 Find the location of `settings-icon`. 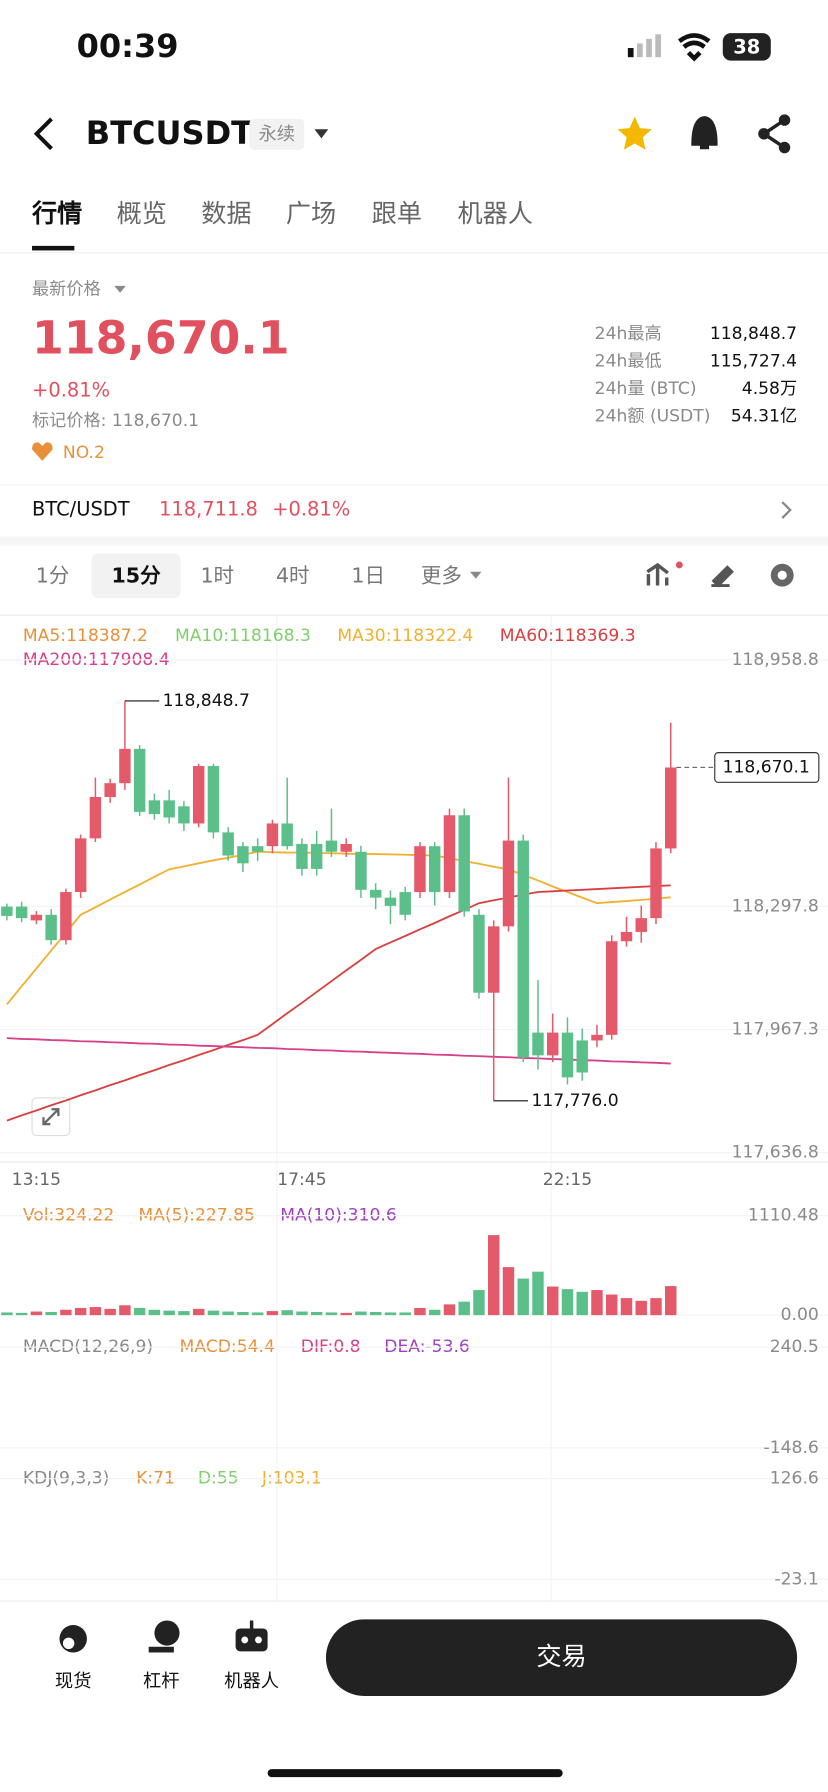

settings-icon is located at coordinates (782, 575).